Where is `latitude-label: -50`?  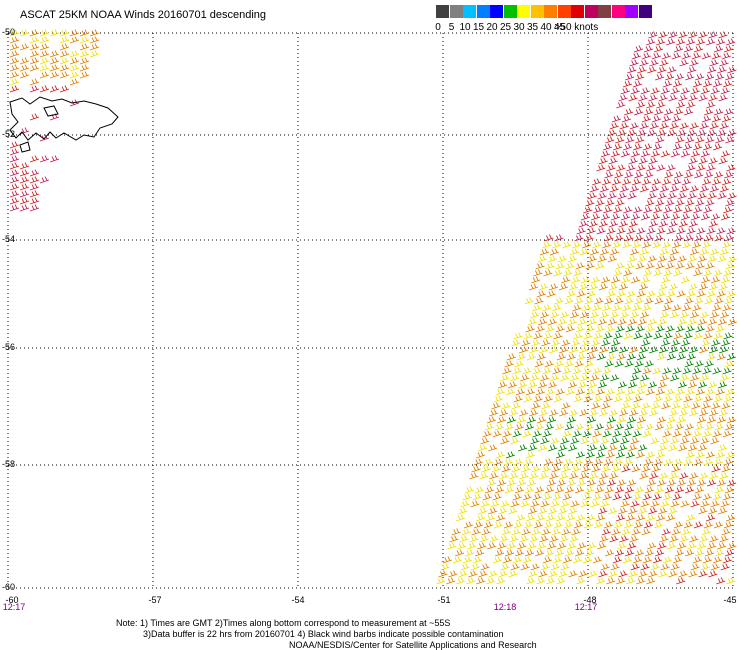
latitude-label: -50 is located at coordinates (9, 32).